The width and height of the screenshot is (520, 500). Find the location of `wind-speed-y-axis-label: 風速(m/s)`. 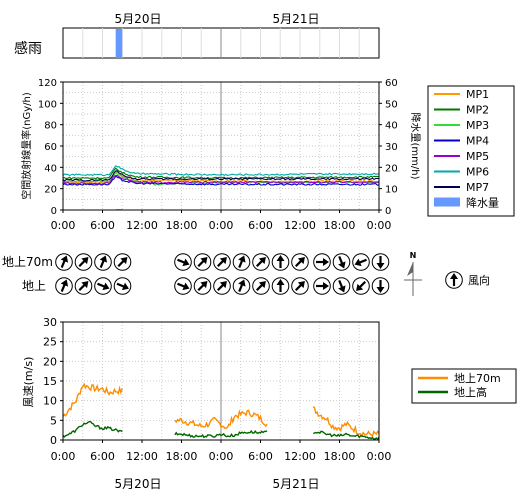

wind-speed-y-axis-label: 風速(m/s) is located at coordinates (28, 382).